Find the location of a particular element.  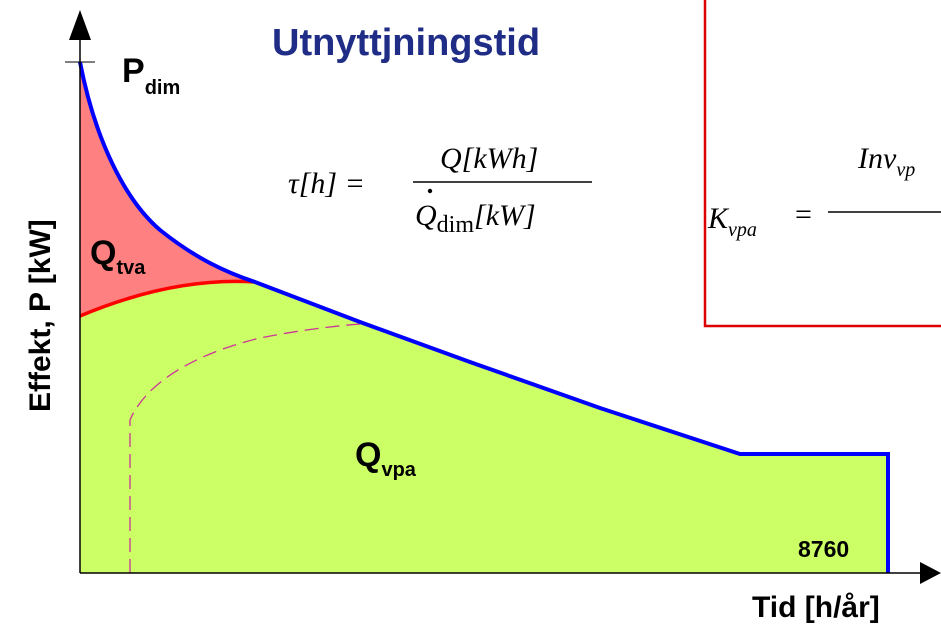

p-dim-label: Pdim is located at coordinates (151, 75).